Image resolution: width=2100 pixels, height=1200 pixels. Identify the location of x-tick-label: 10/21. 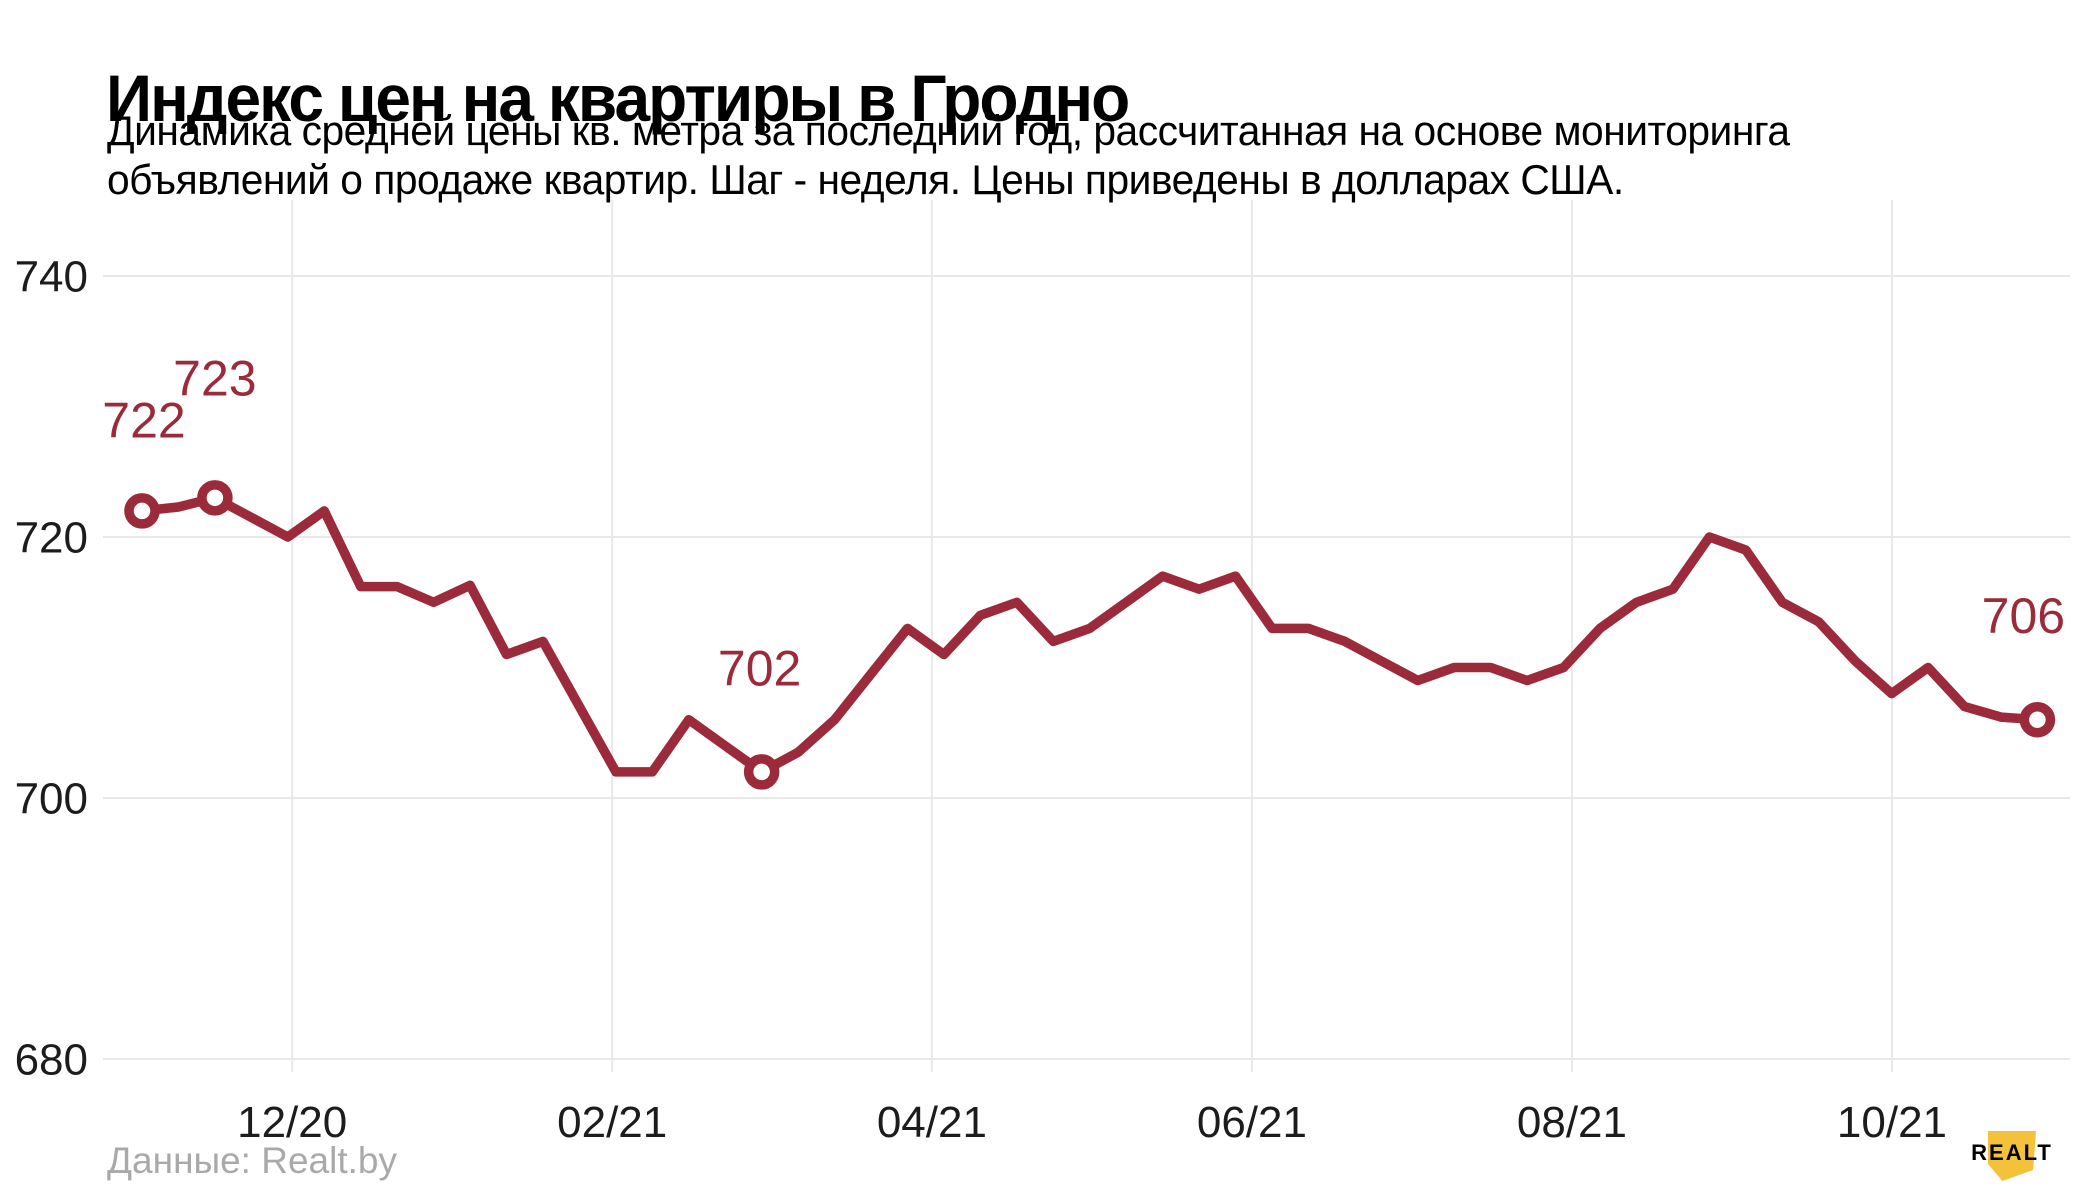
(1892, 1122).